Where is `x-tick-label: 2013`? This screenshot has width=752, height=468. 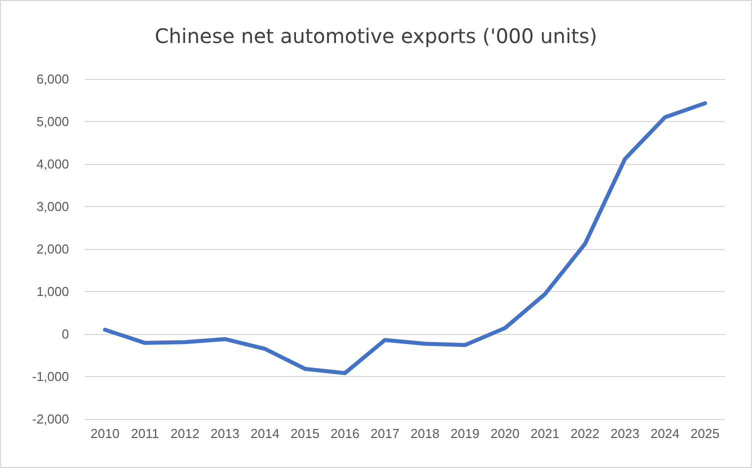 x-tick-label: 2013 is located at coordinates (225, 433).